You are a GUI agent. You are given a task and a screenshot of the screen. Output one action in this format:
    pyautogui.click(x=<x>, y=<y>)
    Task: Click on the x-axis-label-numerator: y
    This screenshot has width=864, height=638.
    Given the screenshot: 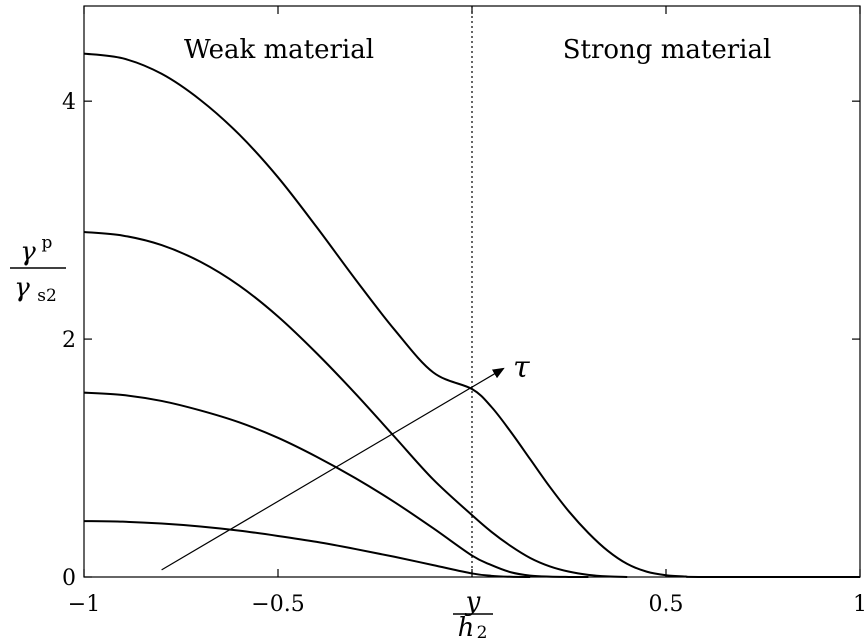 What is the action you would take?
    pyautogui.click(x=473, y=602)
    